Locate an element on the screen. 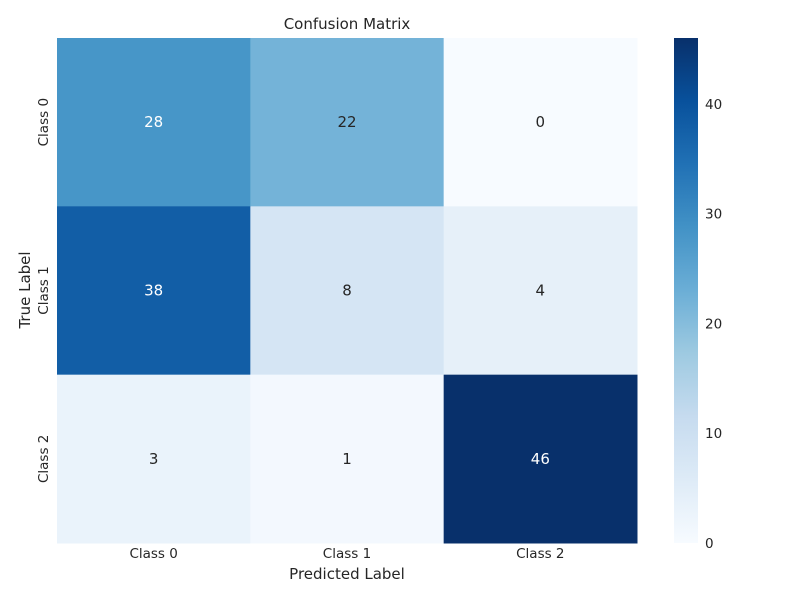 The image size is (800, 600). x-tick-label: Class 2 is located at coordinates (540, 554).